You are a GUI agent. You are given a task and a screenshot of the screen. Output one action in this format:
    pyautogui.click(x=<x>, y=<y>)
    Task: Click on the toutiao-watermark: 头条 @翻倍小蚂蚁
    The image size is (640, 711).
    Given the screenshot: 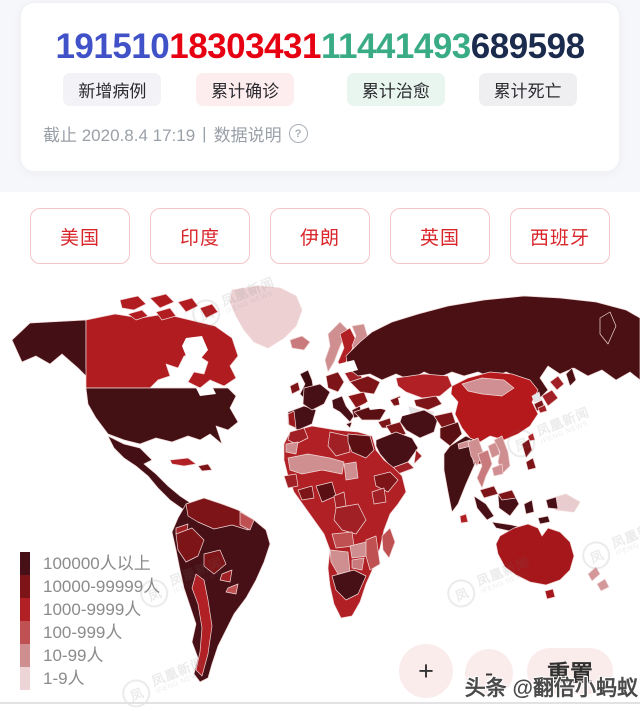 What is the action you would take?
    pyautogui.click(x=551, y=688)
    